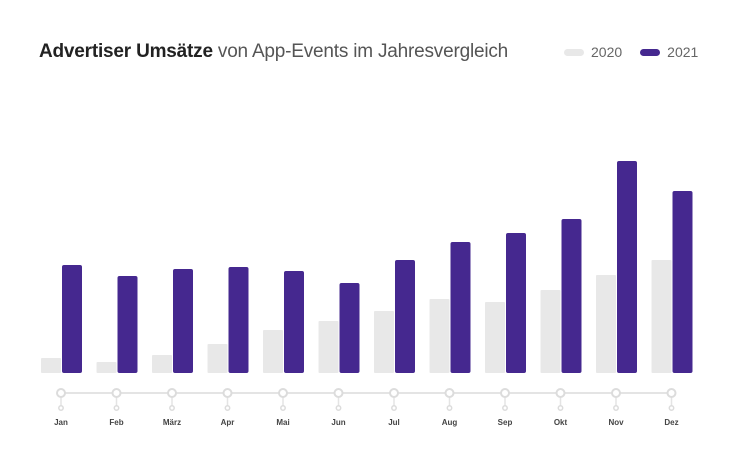  I want to click on x-tick-label: Jun, so click(338, 422).